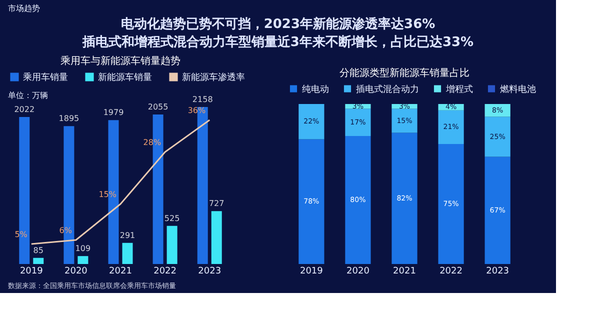  Describe the element at coordinates (24, 109) in the screenshot. I see `data-label: 2022` at that location.